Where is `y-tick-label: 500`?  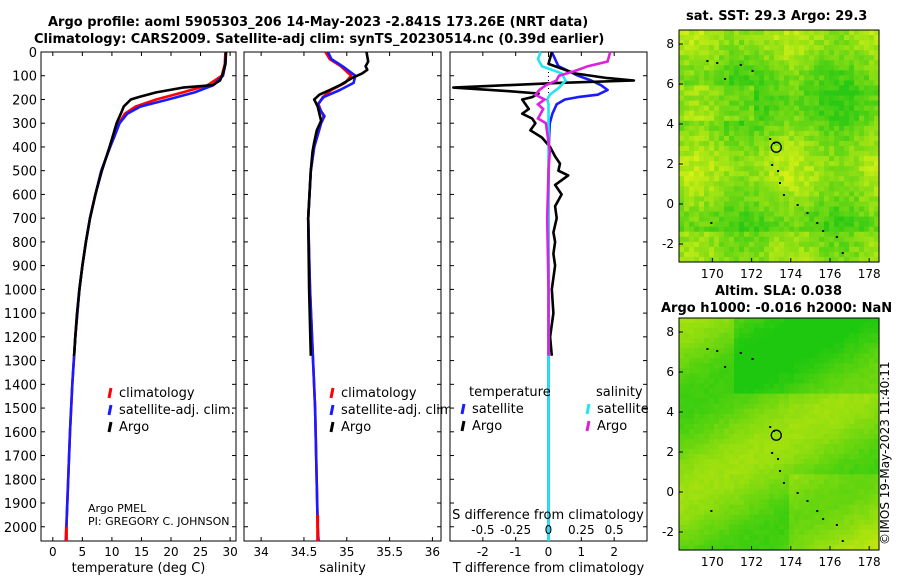 y-tick-label: 500 is located at coordinates (24, 172).